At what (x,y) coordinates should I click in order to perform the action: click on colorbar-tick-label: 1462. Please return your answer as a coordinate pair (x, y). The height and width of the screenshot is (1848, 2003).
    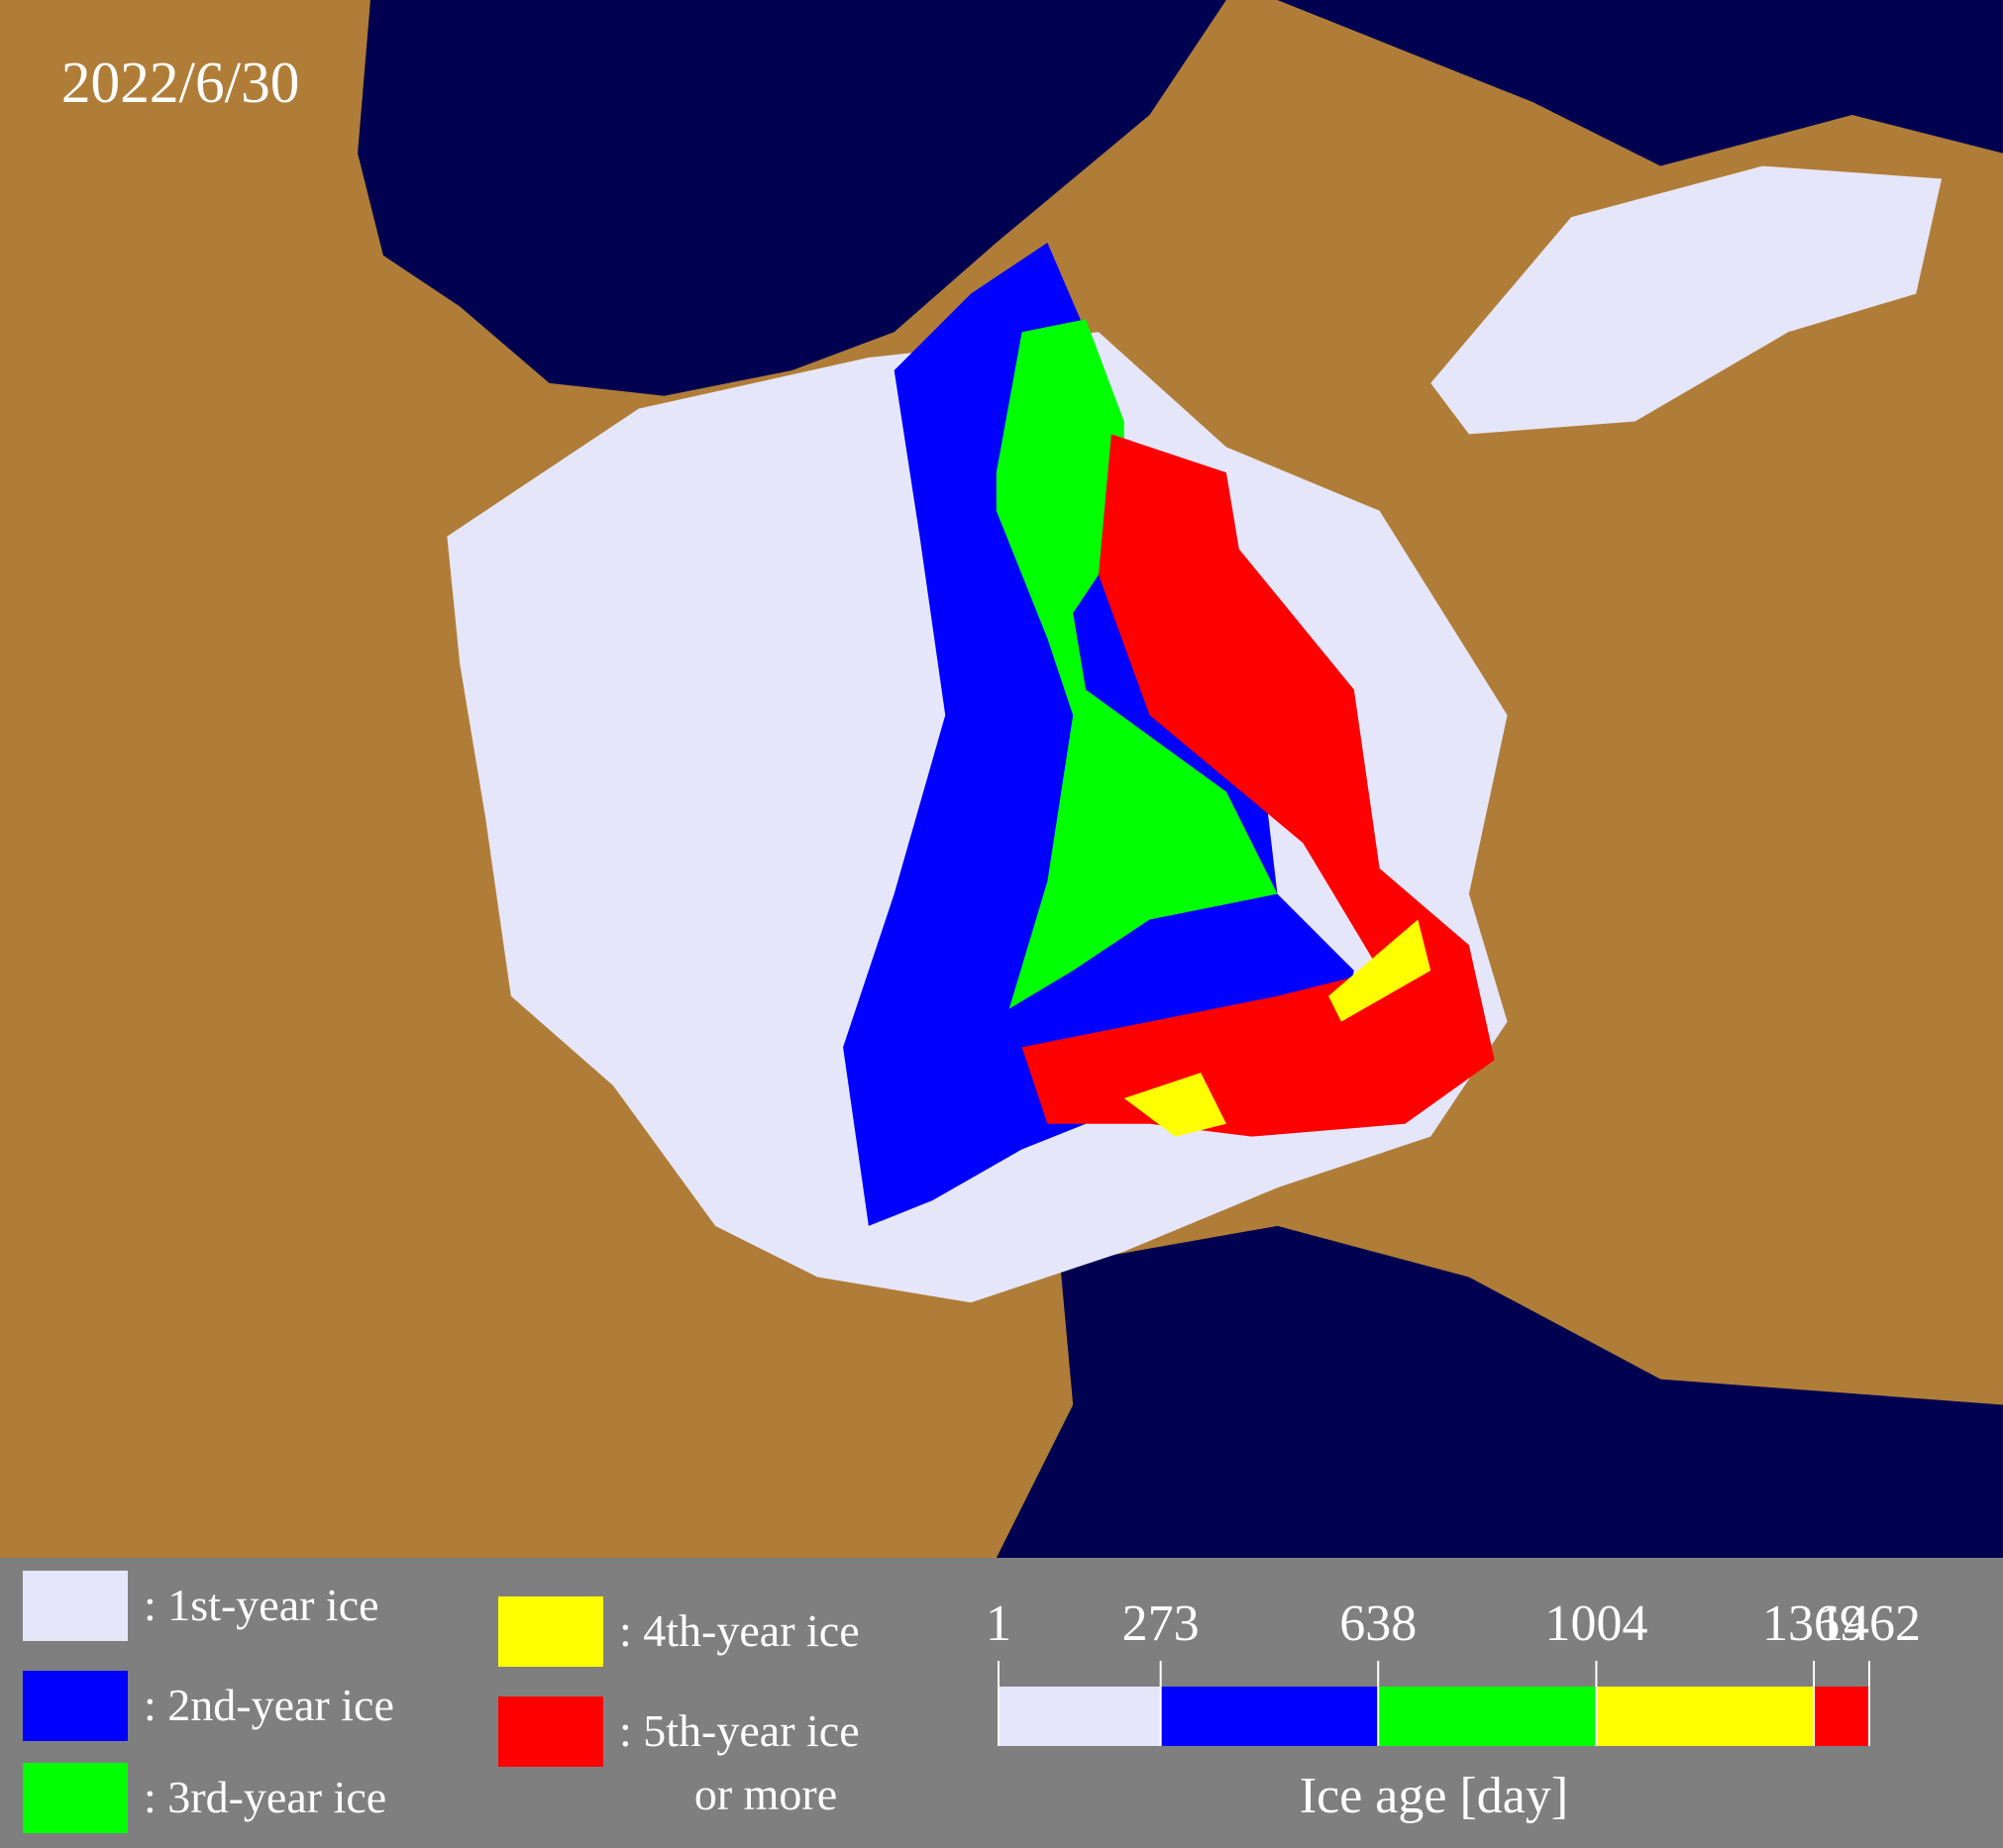
    Looking at the image, I should click on (1869, 1624).